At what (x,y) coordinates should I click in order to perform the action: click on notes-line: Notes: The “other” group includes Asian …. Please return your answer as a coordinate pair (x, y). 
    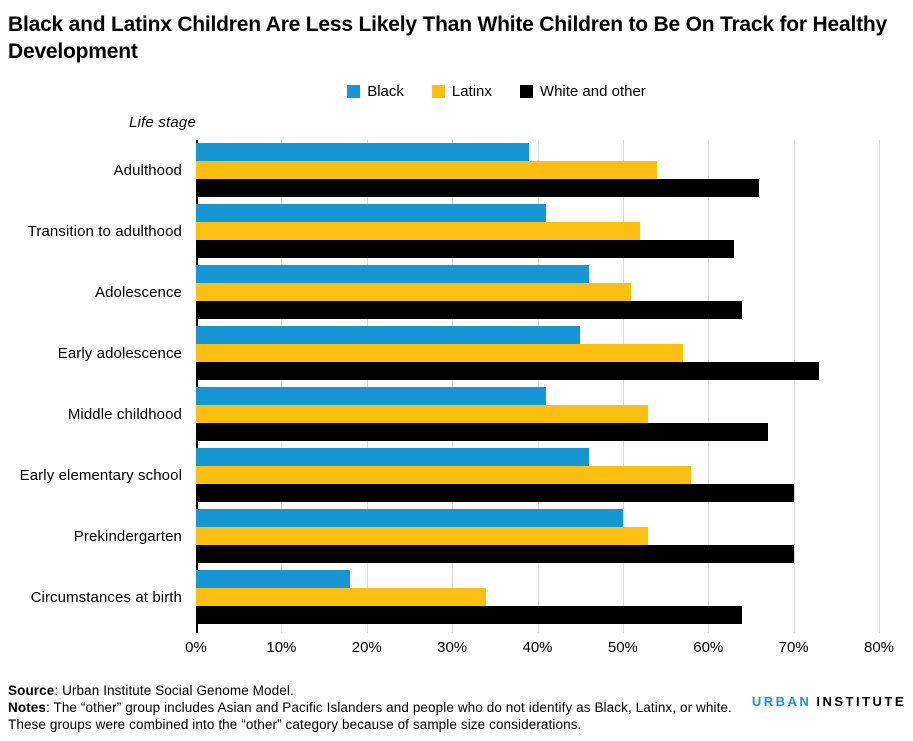
    Looking at the image, I should click on (393, 707).